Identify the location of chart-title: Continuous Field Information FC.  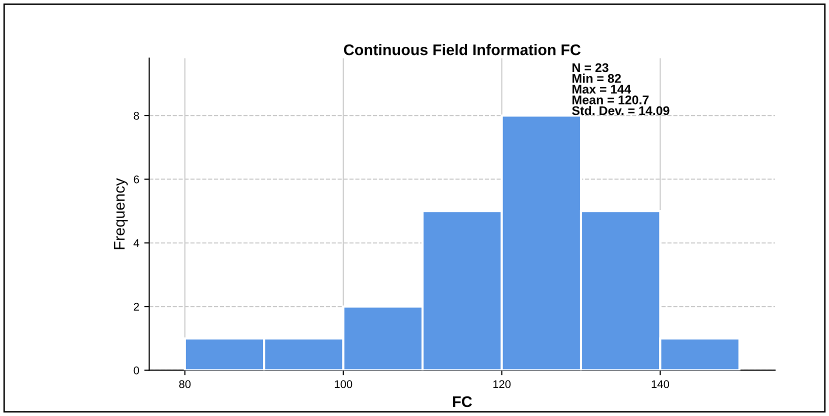
(462, 50).